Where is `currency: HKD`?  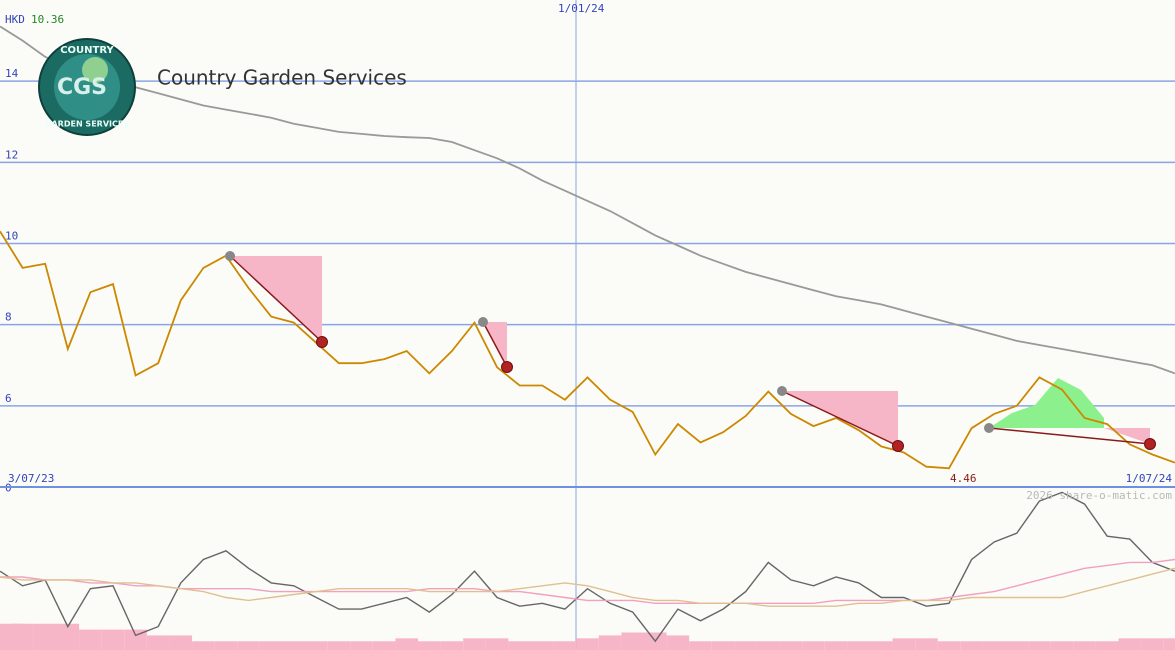 currency: HKD is located at coordinates (15, 19).